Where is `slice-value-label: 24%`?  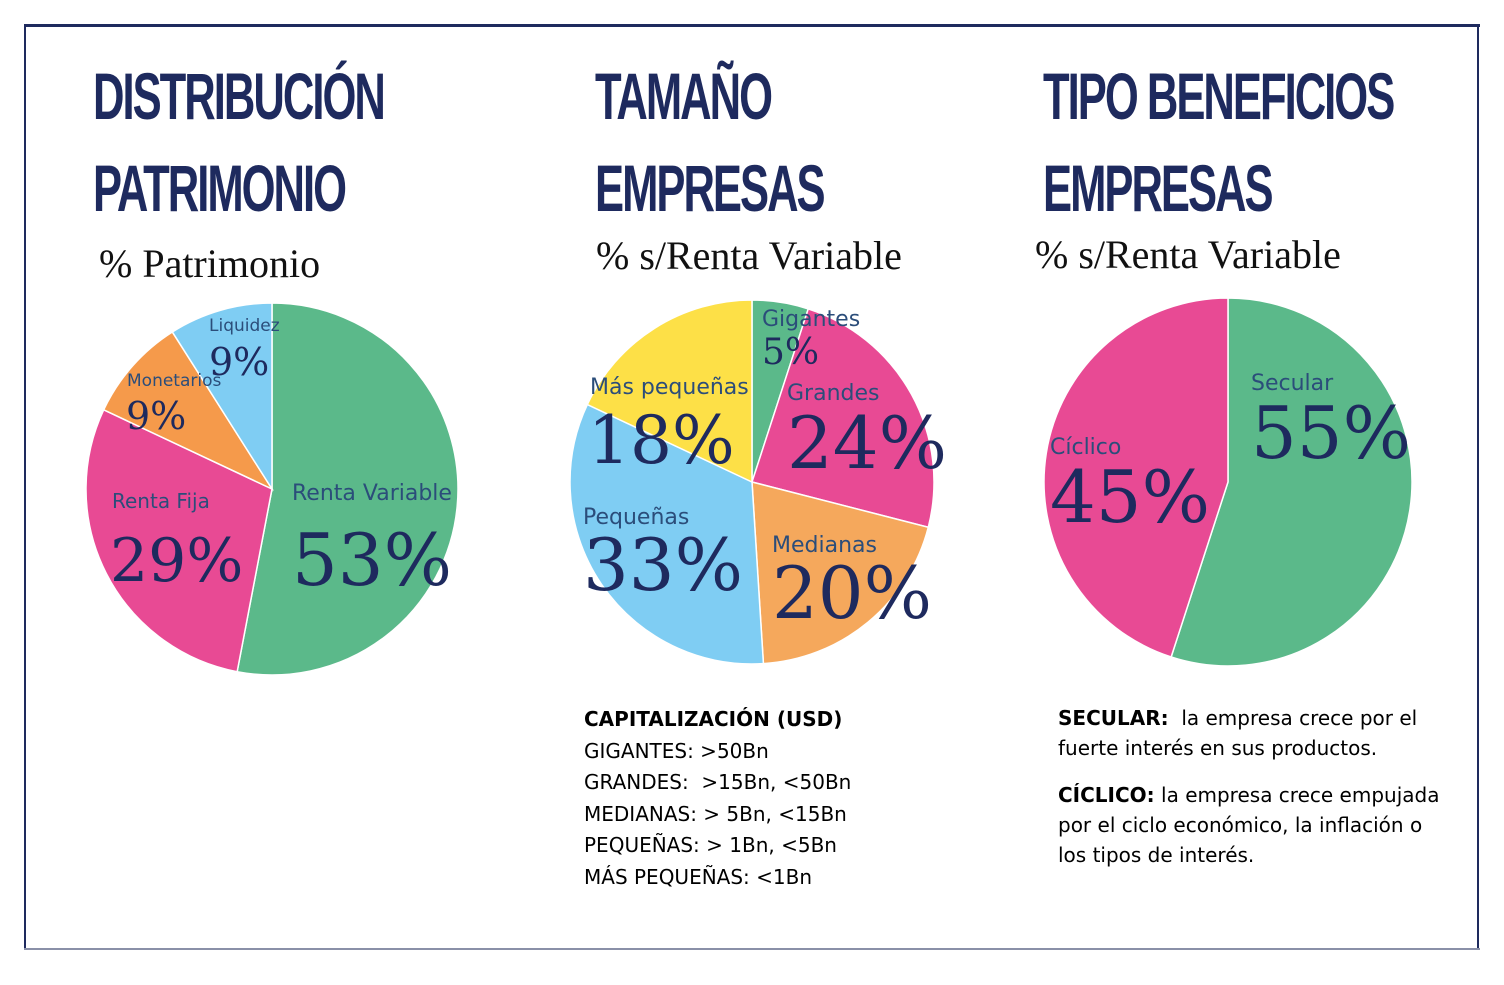
slice-value-label: 24% is located at coordinates (867, 443).